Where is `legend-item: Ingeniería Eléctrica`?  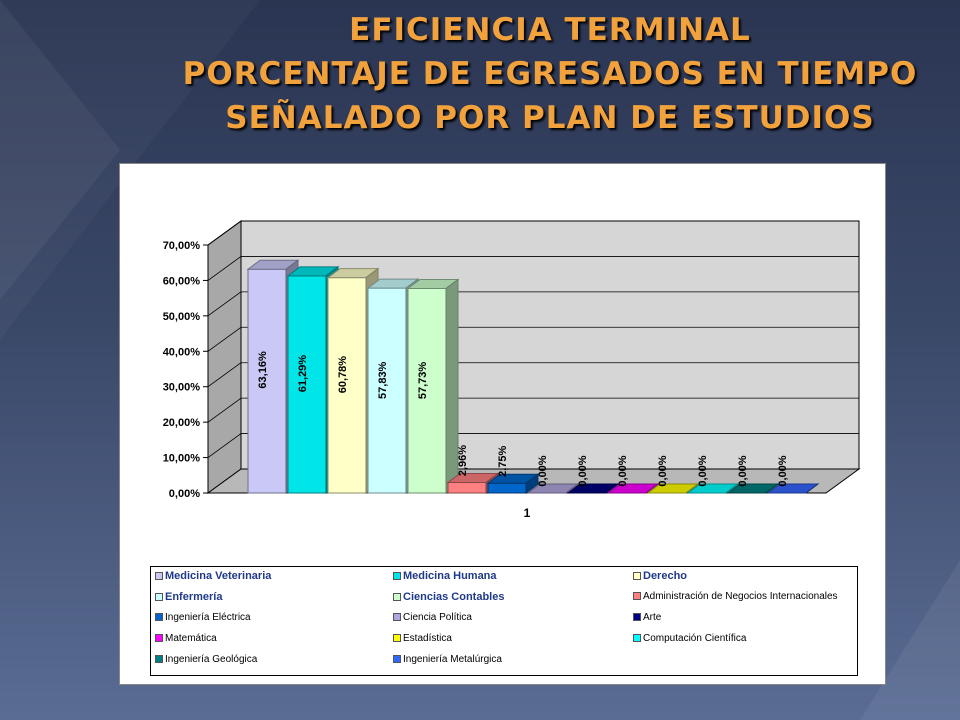 legend-item: Ingeniería Eléctrica is located at coordinates (203, 617).